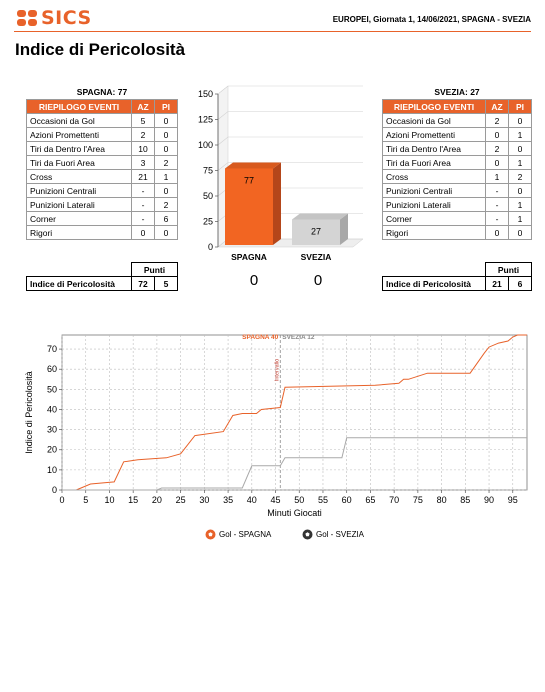 Image resolution: width=545 pixels, height=692 pixels. I want to click on table-row: Occasioni da Gol 5 0, so click(102, 120).